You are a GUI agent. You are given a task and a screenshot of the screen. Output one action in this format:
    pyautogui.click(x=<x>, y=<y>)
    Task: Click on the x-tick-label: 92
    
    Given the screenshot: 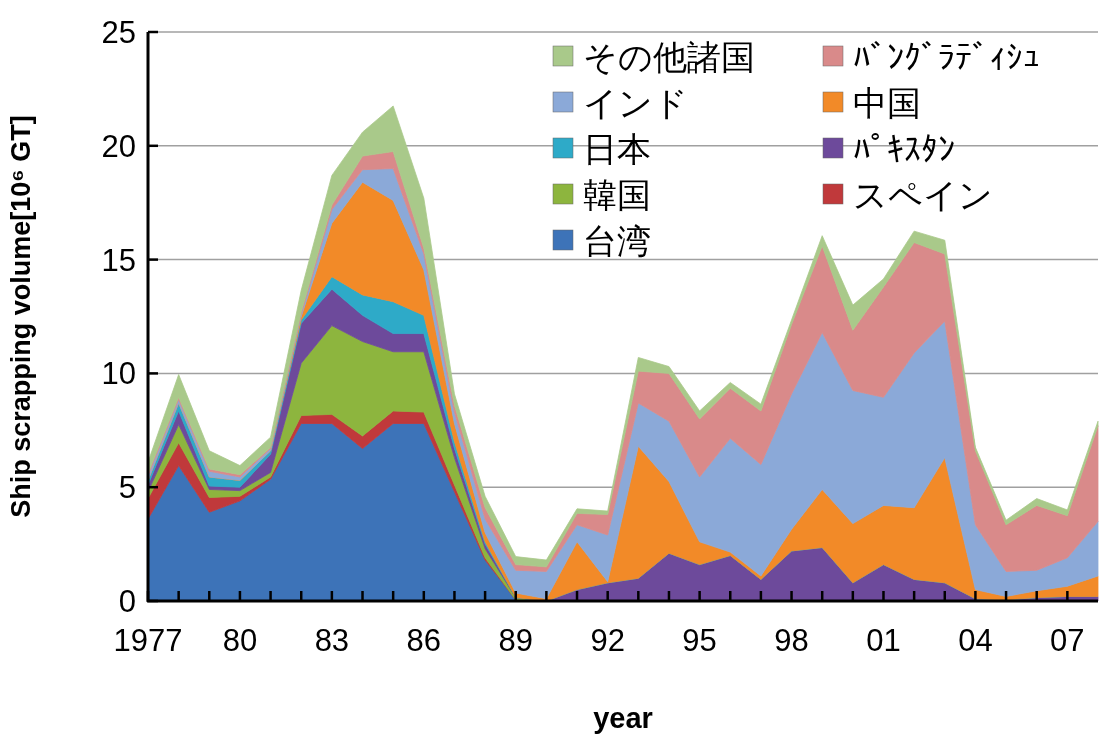 What is the action you would take?
    pyautogui.click(x=607, y=640)
    